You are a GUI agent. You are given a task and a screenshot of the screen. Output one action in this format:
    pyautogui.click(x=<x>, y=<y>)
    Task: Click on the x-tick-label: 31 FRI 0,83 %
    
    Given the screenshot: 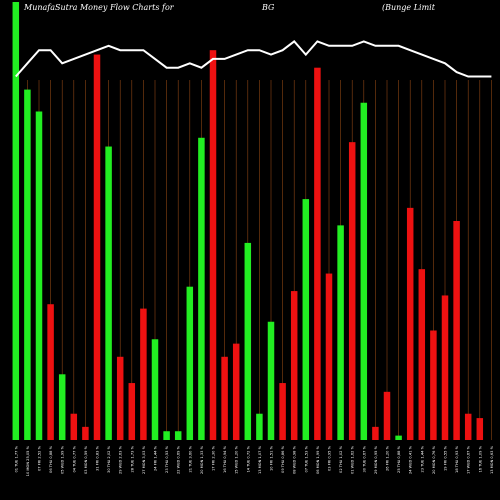 What is the action you would take?
    pyautogui.click(x=98, y=458)
    